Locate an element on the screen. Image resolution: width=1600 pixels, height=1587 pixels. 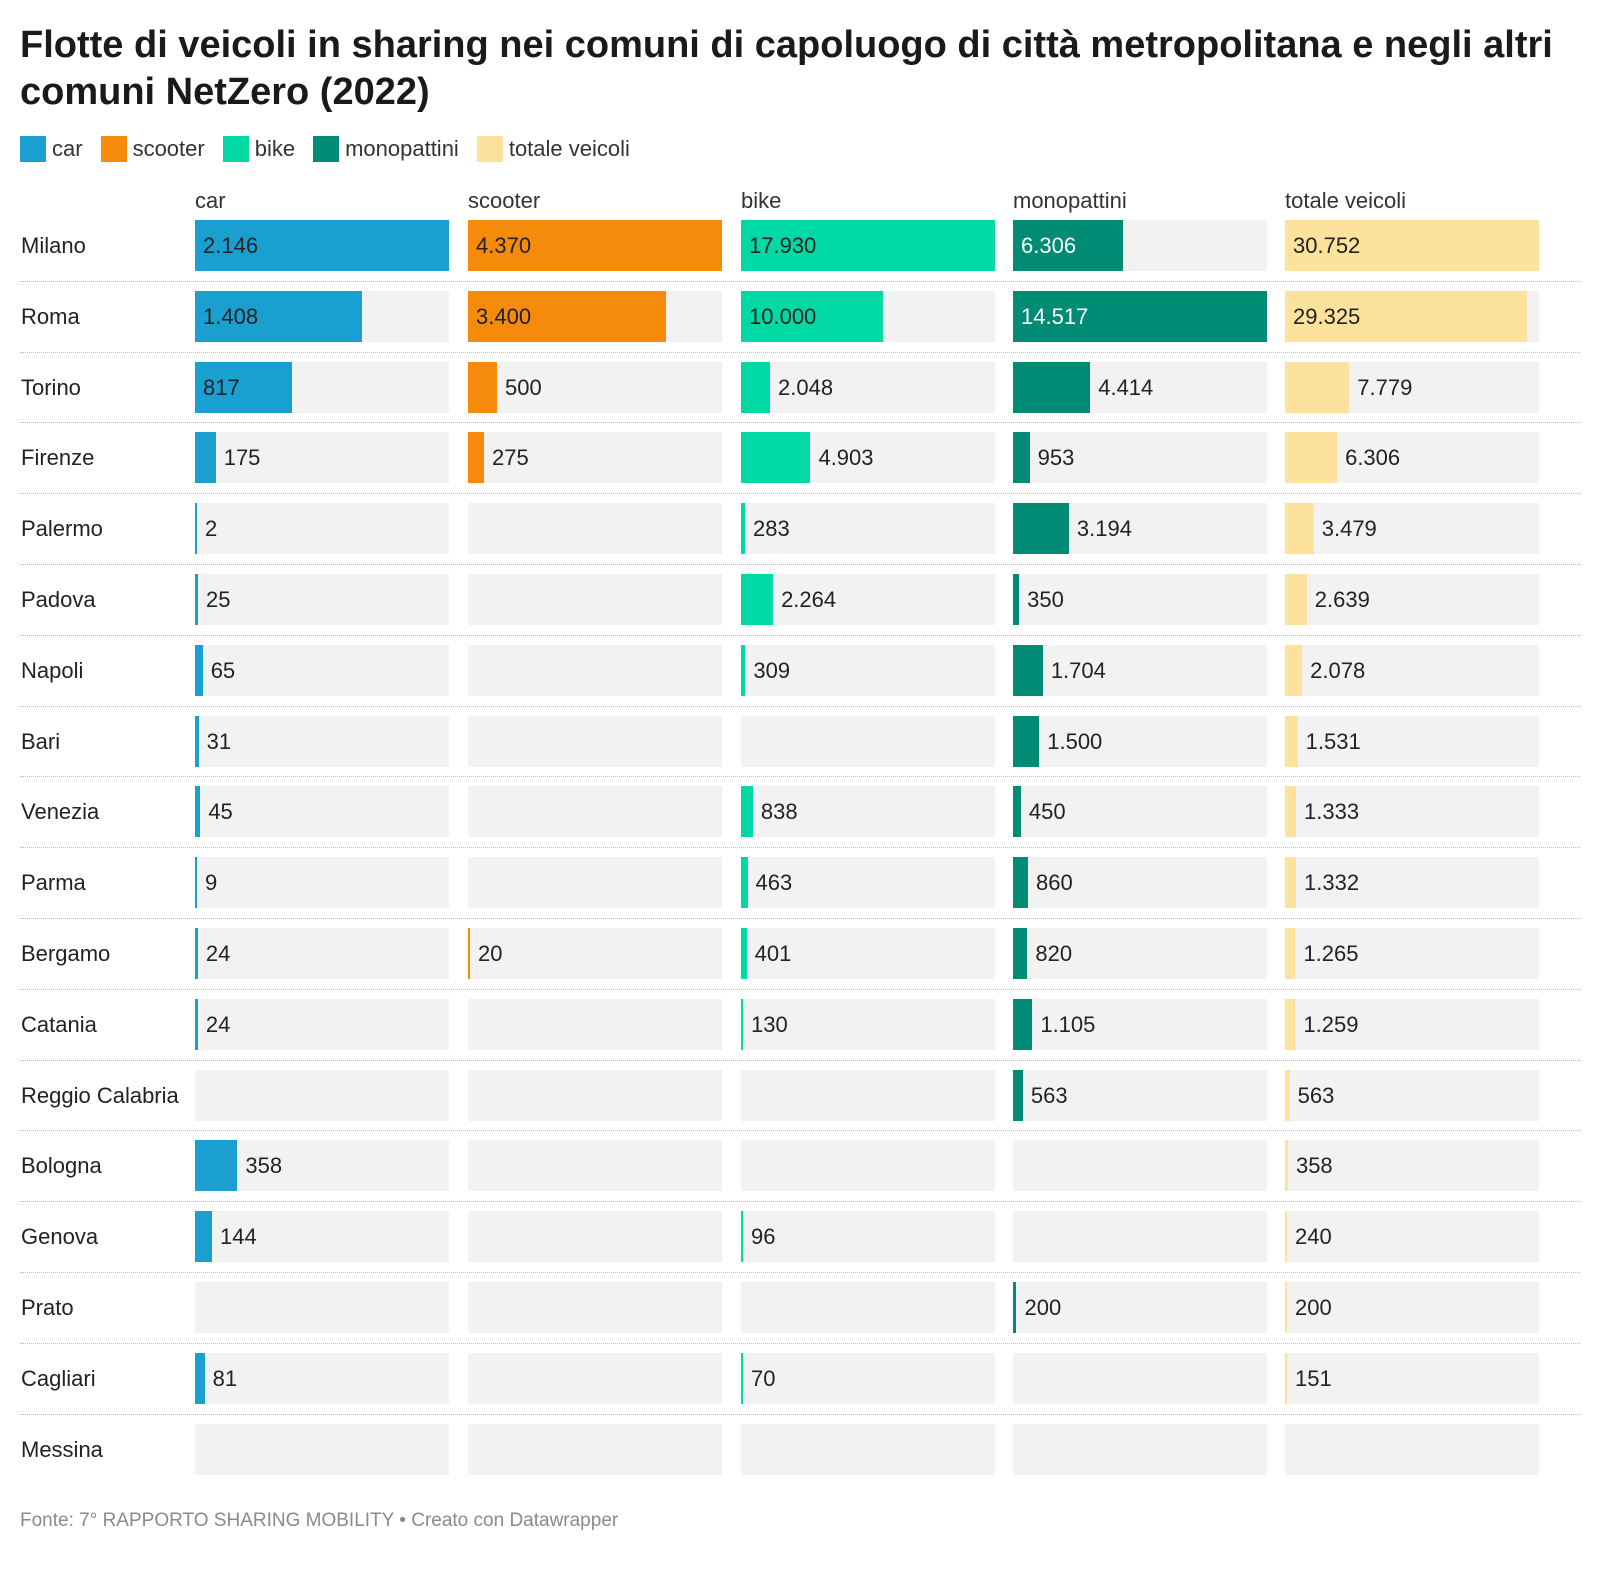
value-label-bike: 17.930 is located at coordinates (783, 245).